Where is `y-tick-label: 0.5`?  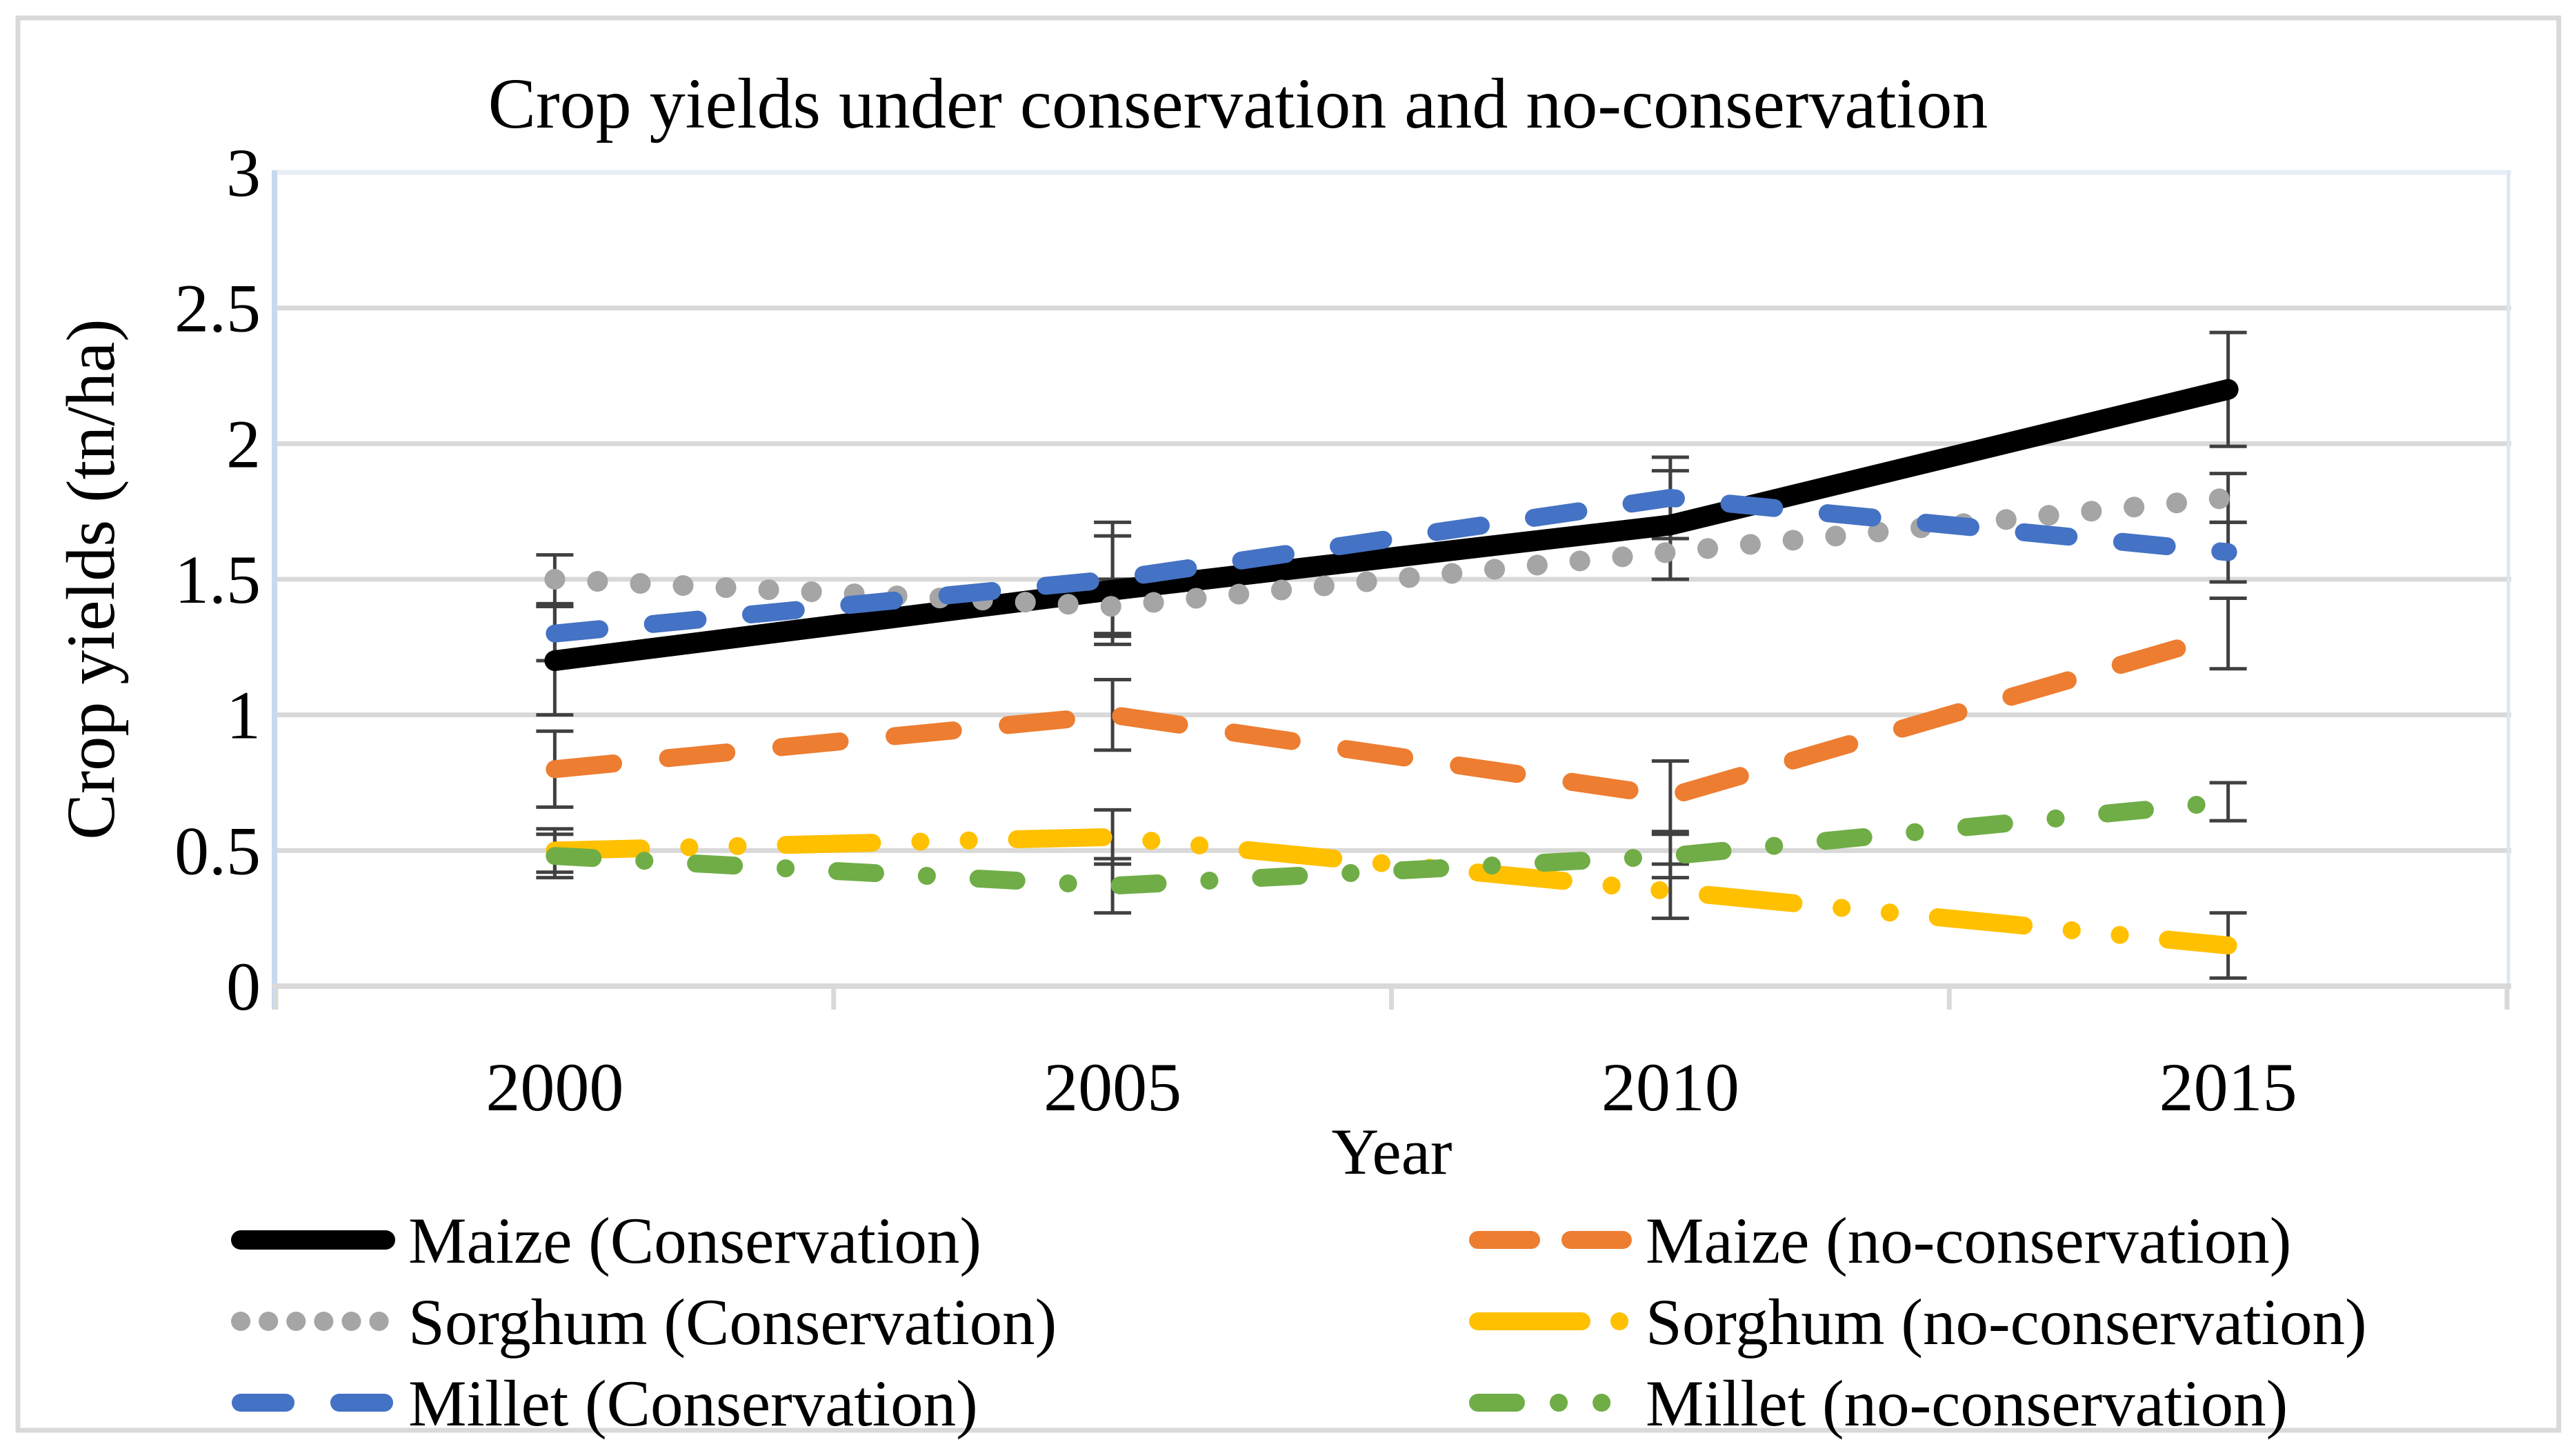 y-tick-label: 0.5 is located at coordinates (218, 850).